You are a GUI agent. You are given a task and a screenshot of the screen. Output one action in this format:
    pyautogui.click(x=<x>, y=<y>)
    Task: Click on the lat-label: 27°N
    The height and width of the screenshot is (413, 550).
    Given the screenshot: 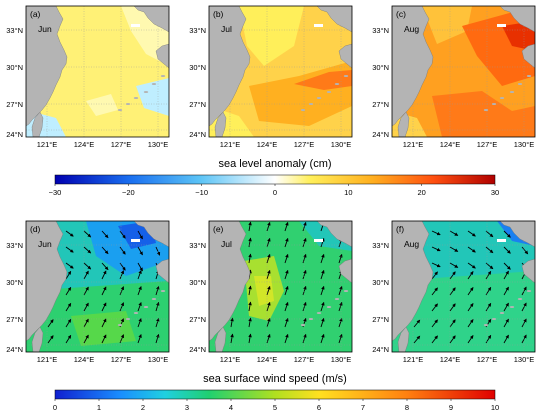 What is the action you would take?
    pyautogui.click(x=380, y=319)
    